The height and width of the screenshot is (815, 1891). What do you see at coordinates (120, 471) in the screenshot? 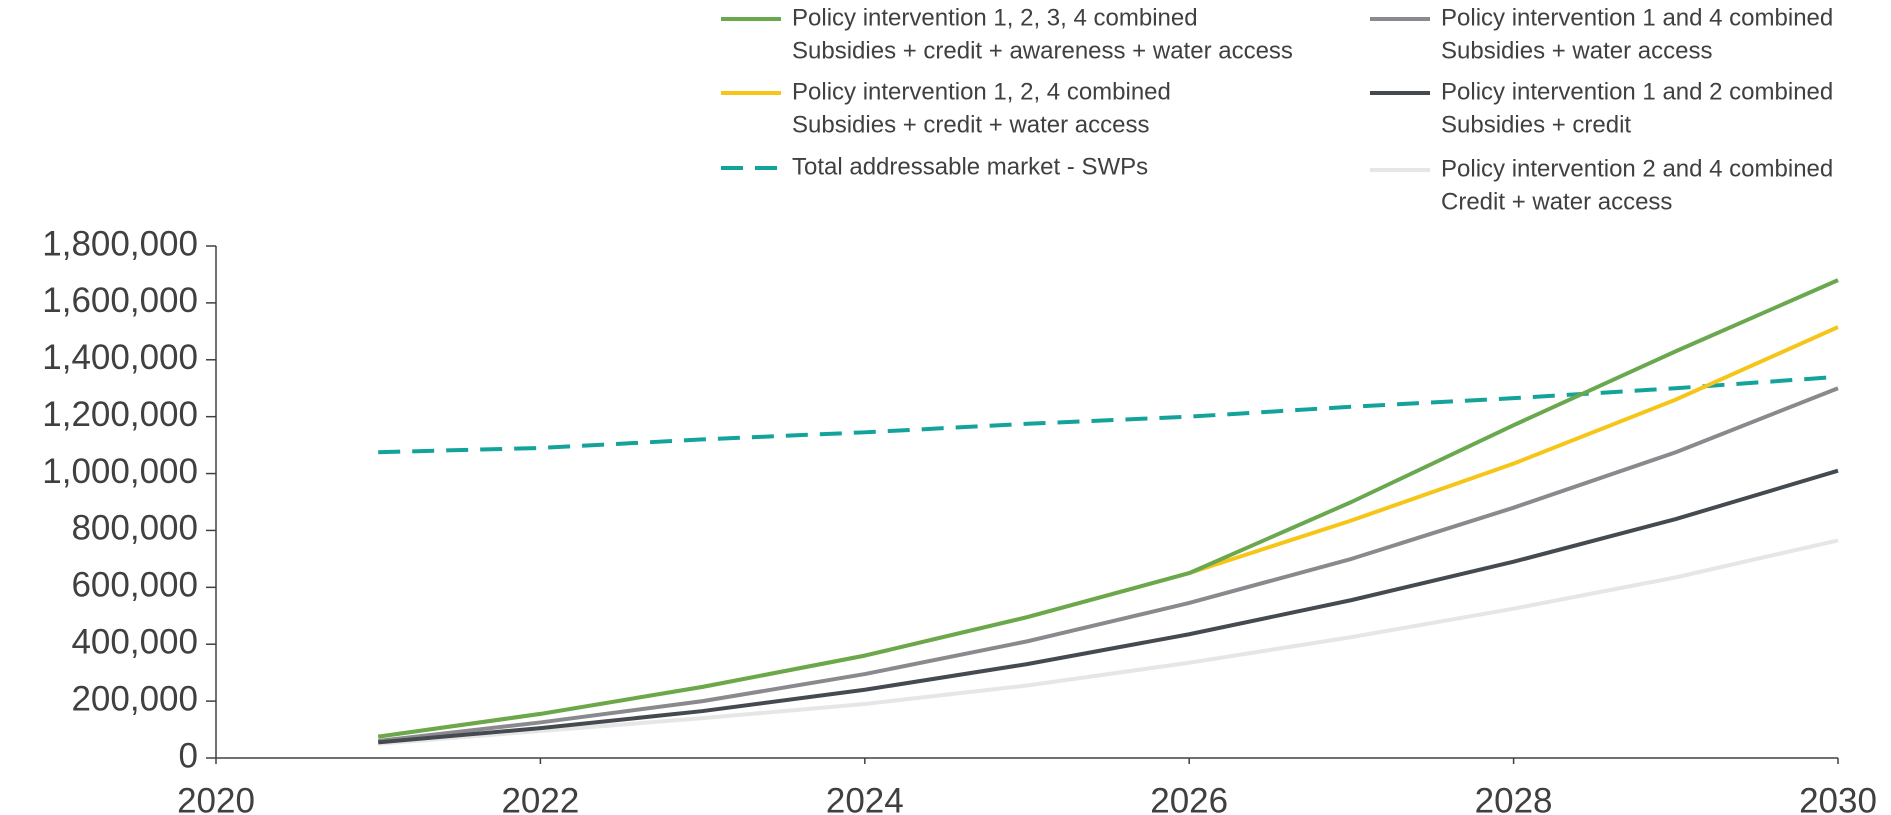
I see `y-tick-label: 1,000,000` at bounding box center [120, 471].